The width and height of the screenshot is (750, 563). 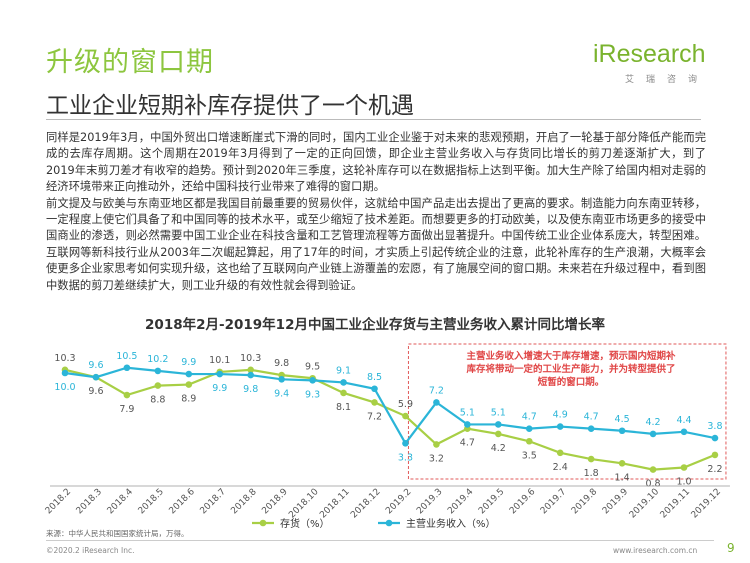 I want to click on page-title: 升级的窗口期, so click(x=130, y=62).